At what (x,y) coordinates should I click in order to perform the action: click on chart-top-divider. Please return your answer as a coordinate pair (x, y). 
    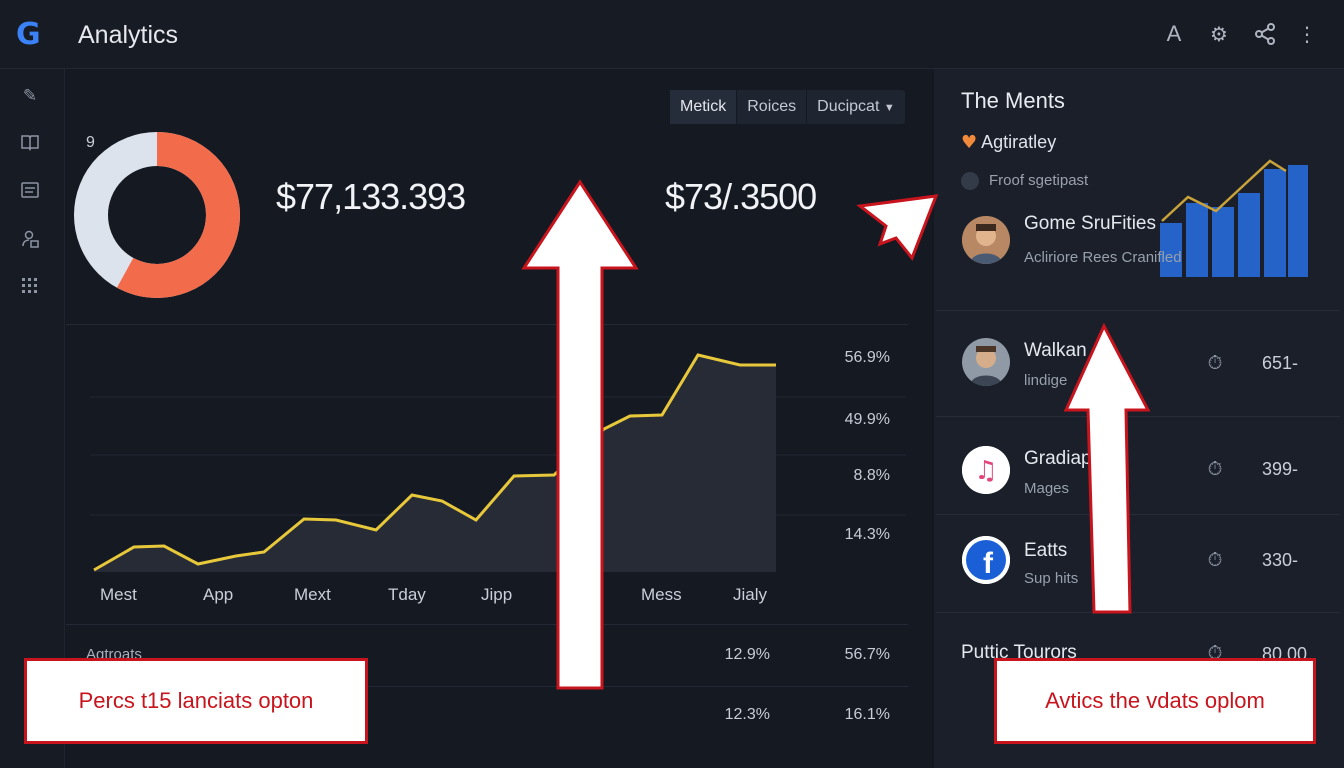
    Looking at the image, I should click on (487, 324).